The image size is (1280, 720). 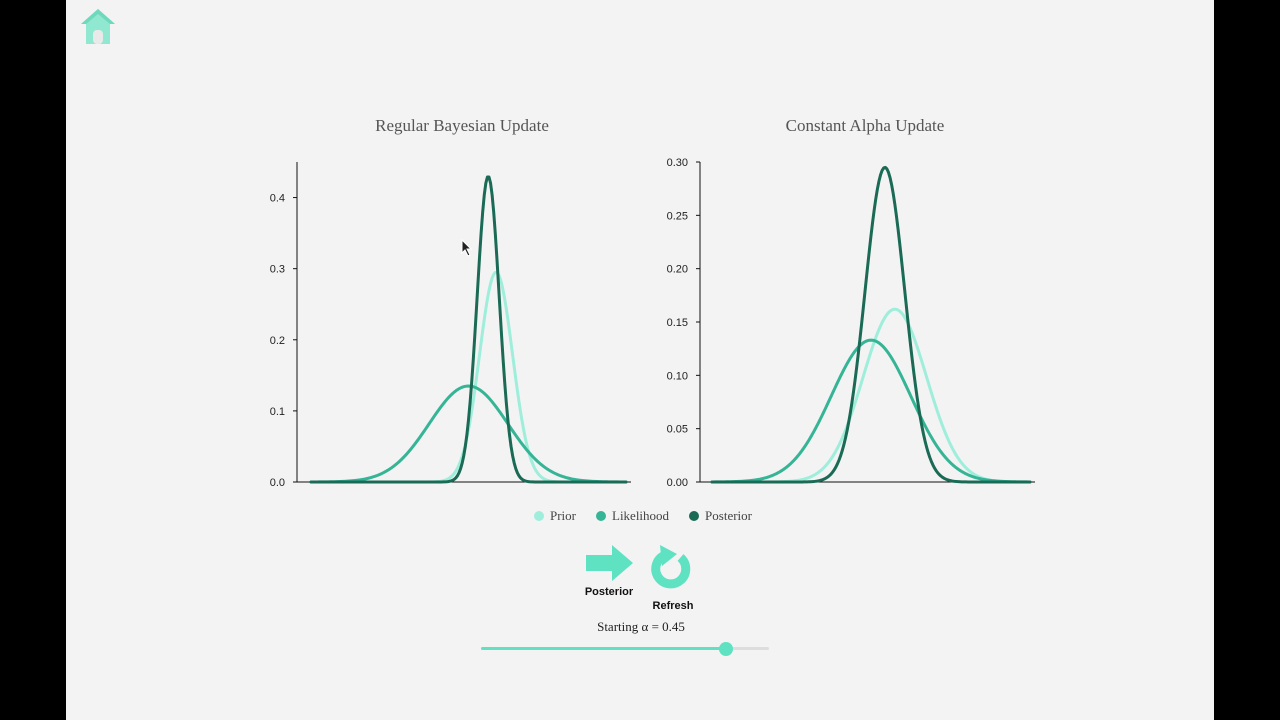 What do you see at coordinates (539, 516) in the screenshot?
I see `legend-dot-prior` at bounding box center [539, 516].